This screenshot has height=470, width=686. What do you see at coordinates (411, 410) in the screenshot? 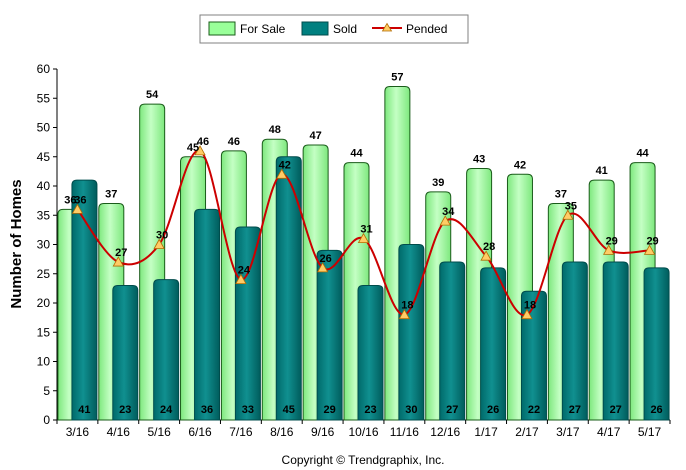
I see `sold-value-label: 30` at bounding box center [411, 410].